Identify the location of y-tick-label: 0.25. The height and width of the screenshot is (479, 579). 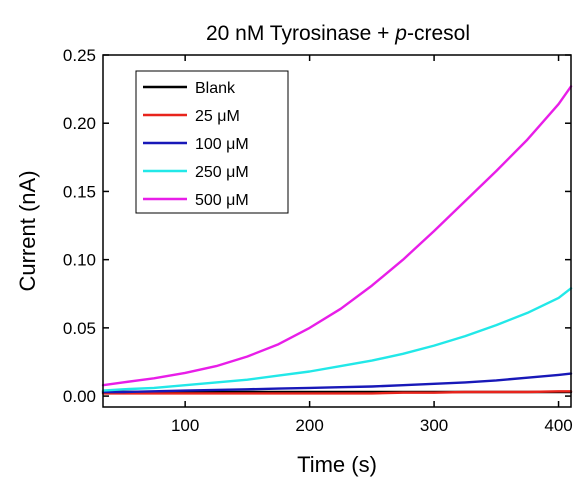
(79, 55).